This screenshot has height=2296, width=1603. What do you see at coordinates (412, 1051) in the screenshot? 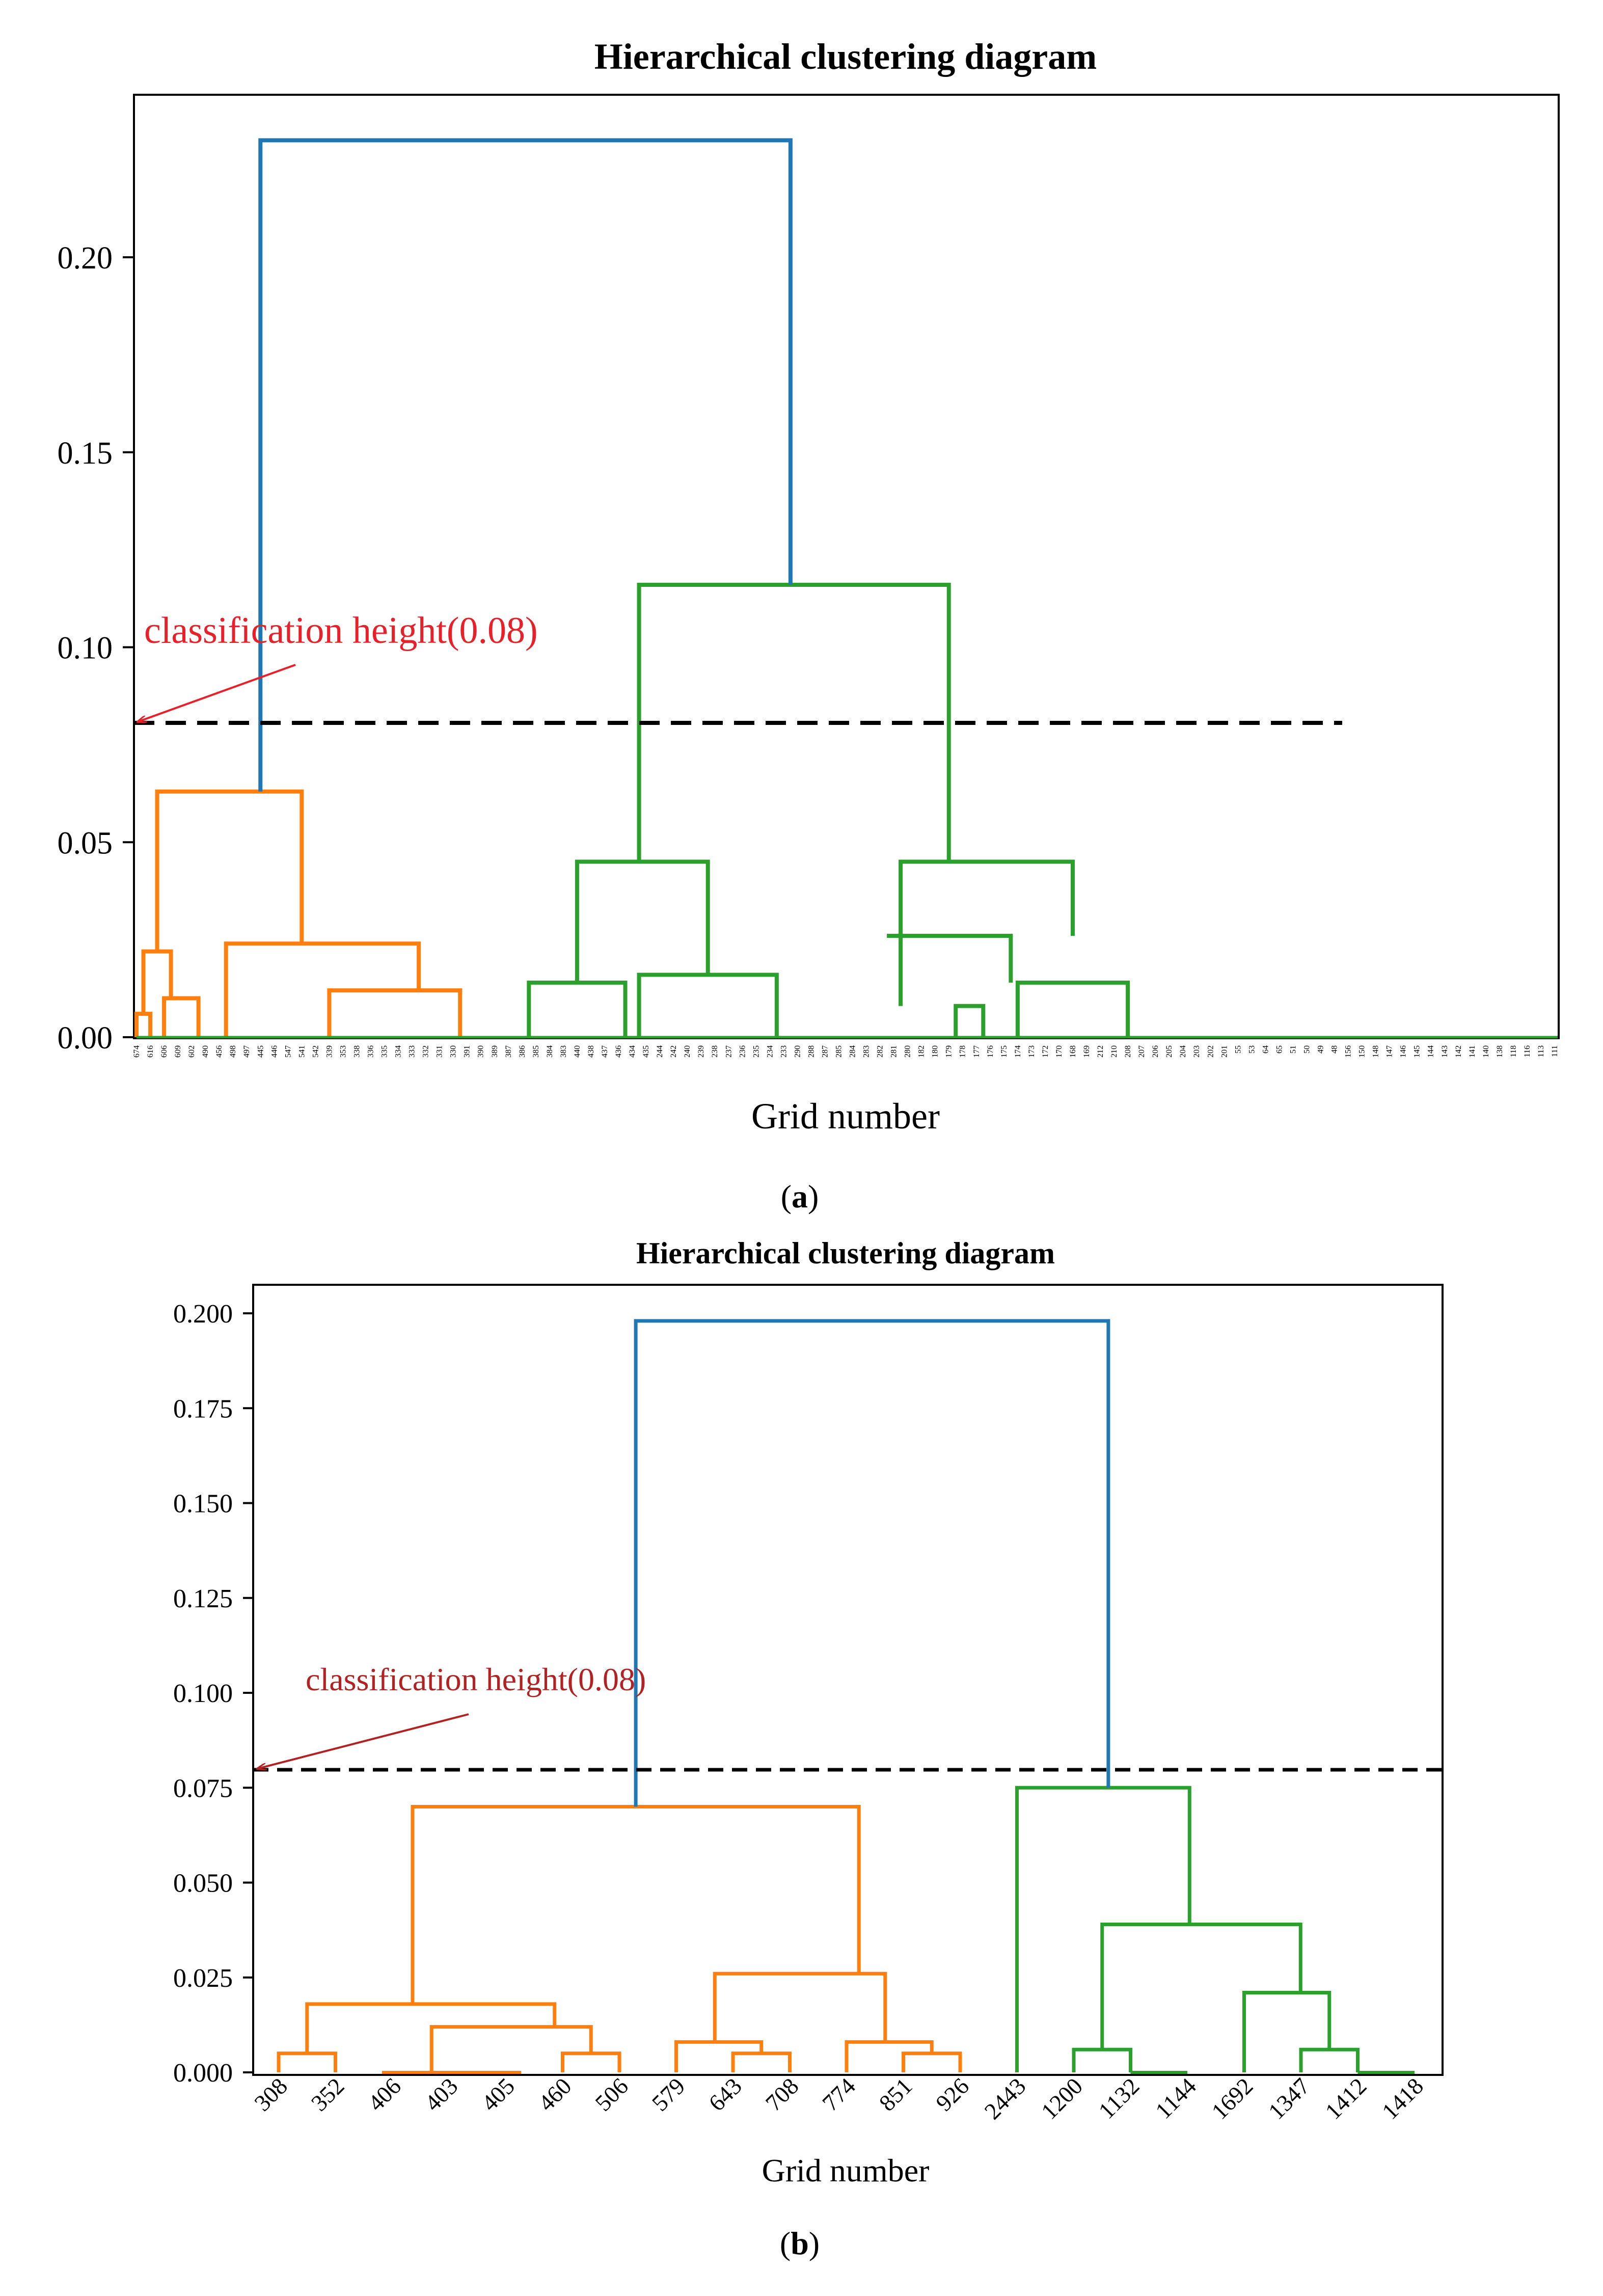
I see `panel-a-leaf-label: 333` at bounding box center [412, 1051].